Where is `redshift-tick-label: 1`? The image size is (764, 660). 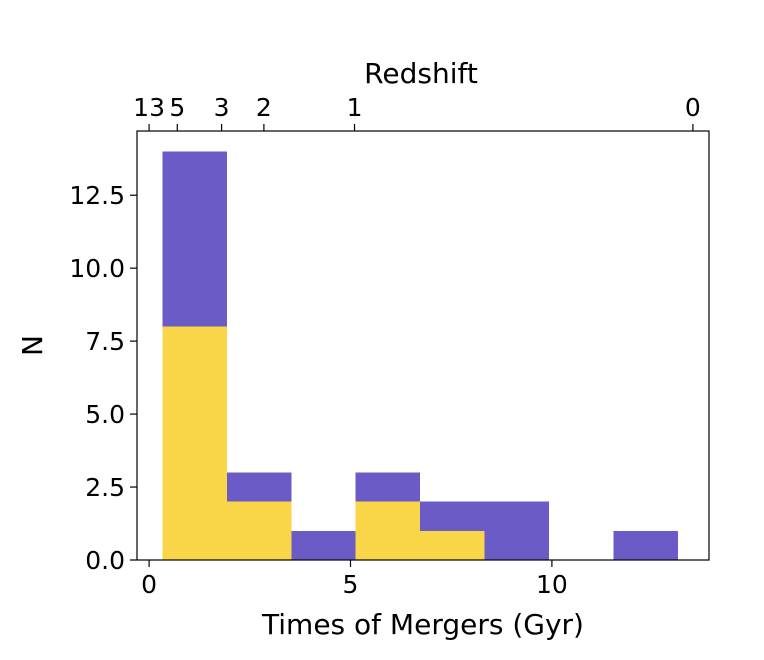
redshift-tick-label: 1 is located at coordinates (355, 107).